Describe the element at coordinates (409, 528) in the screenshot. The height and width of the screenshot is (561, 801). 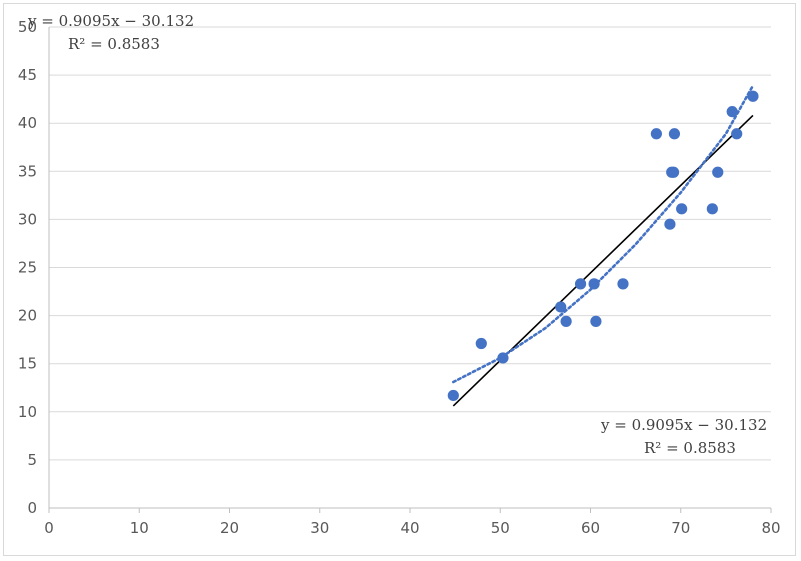
I see `x-tick-label: 40` at that location.